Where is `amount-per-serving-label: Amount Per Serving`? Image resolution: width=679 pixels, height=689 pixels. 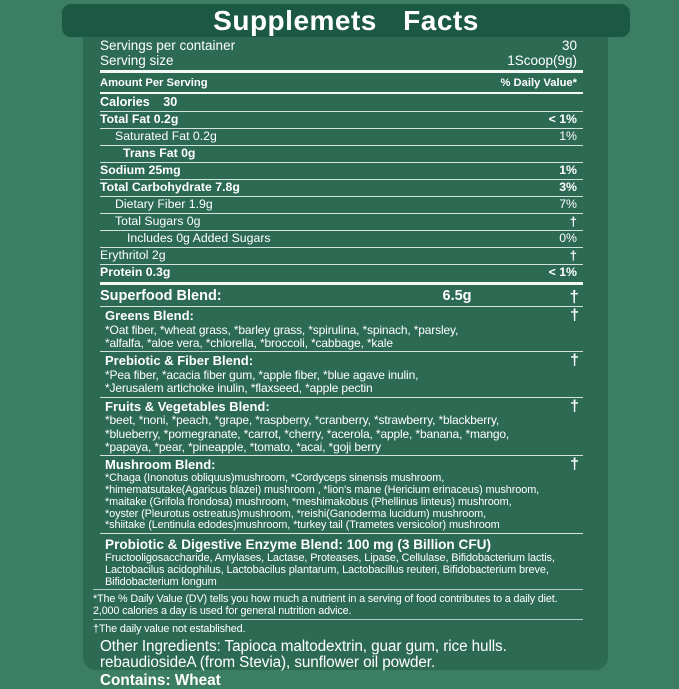
amount-per-serving-label: Amount Per Serving is located at coordinates (154, 82).